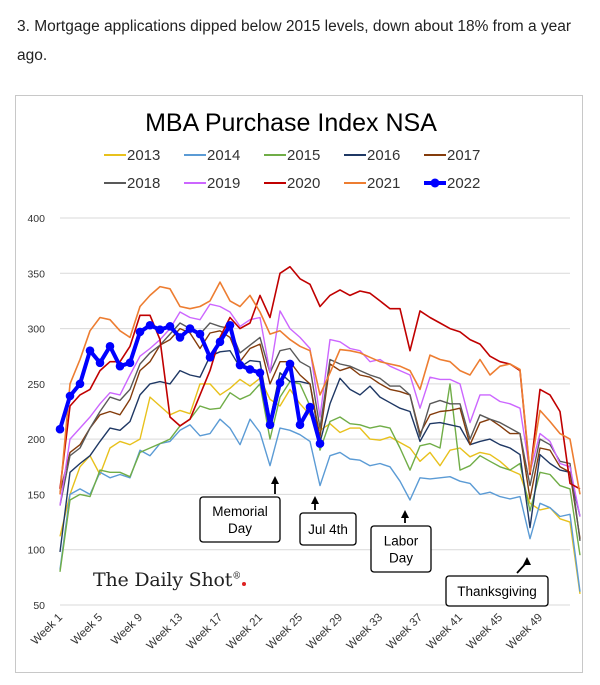 The width and height of the screenshot is (600, 685). I want to click on y-tick-label: 250, so click(36, 385).